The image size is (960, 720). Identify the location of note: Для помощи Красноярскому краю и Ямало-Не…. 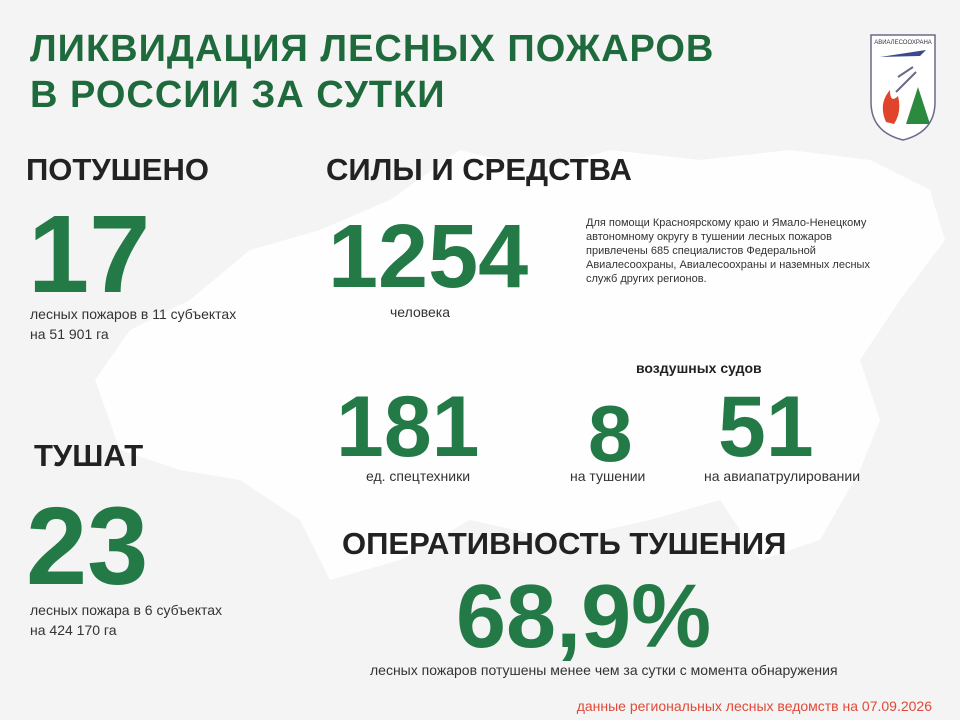
(728, 251).